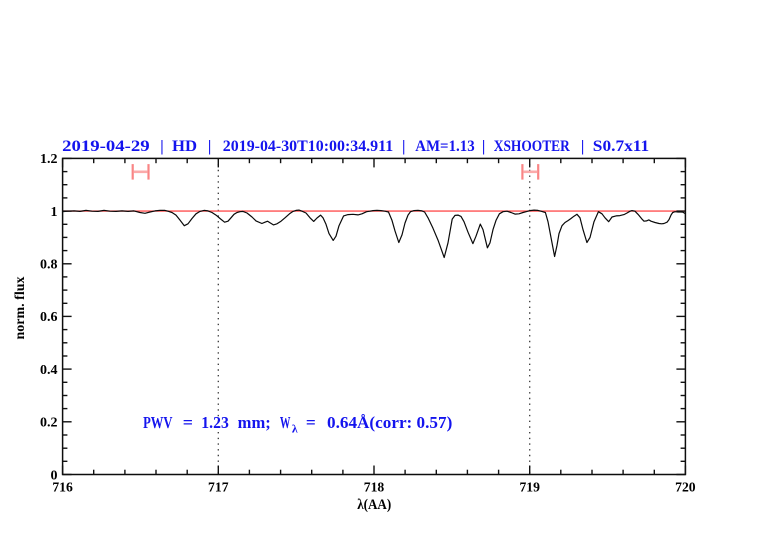  What do you see at coordinates (285, 422) in the screenshot?
I see `svg-text: W` at bounding box center [285, 422].